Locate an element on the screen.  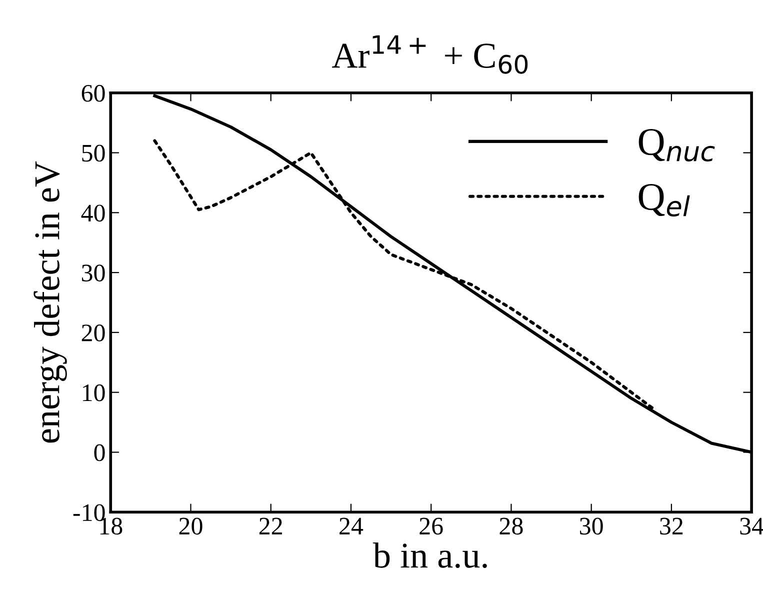
x-tick-label: 24 is located at coordinates (352, 526).